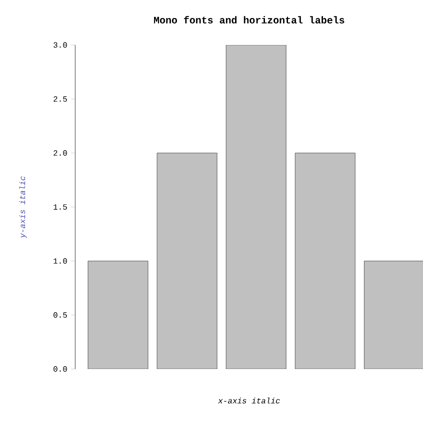 The width and height of the screenshot is (423, 432). Describe the element at coordinates (249, 20) in the screenshot. I see `chart-title: Mono fonts and horizontal labels` at that location.